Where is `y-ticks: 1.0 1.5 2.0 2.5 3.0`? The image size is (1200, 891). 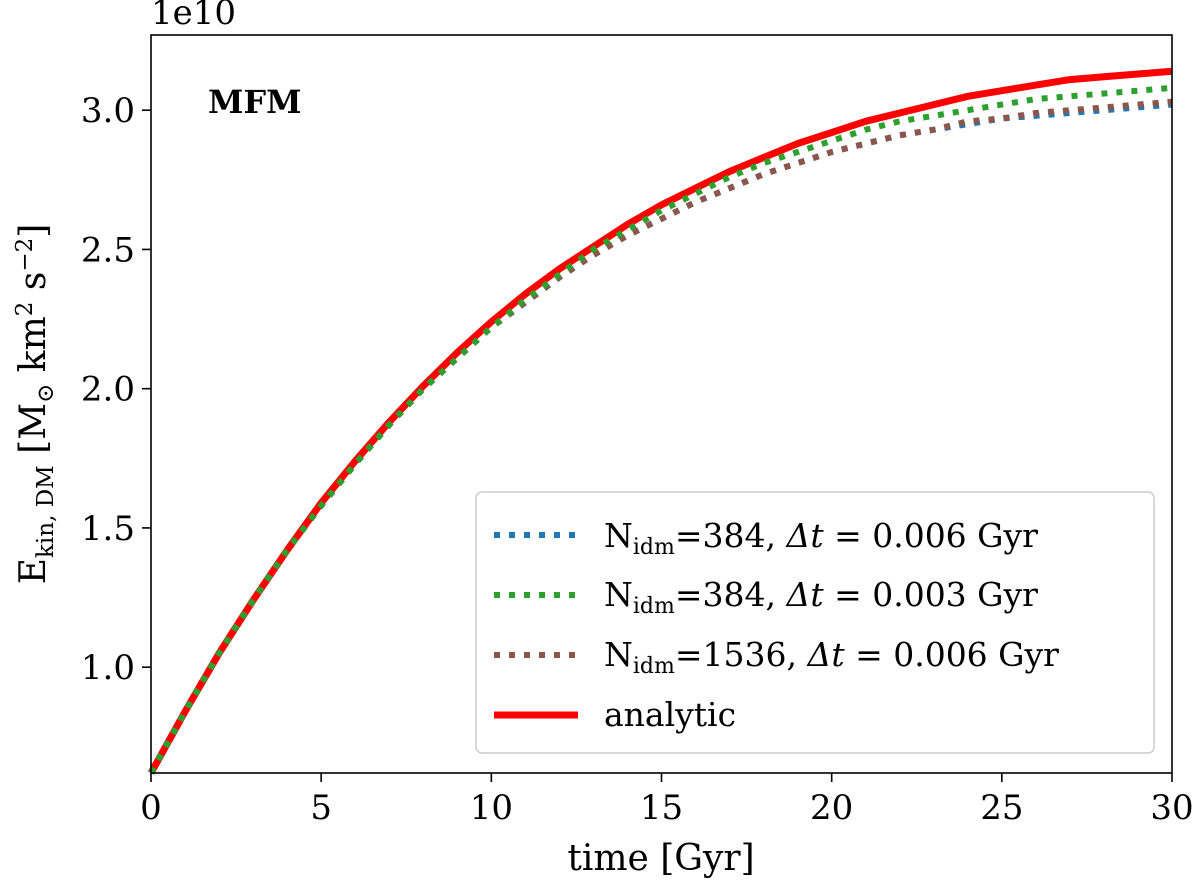 y-ticks: 1.0 1.5 2.0 2.5 3.0 is located at coordinates (116, 389).